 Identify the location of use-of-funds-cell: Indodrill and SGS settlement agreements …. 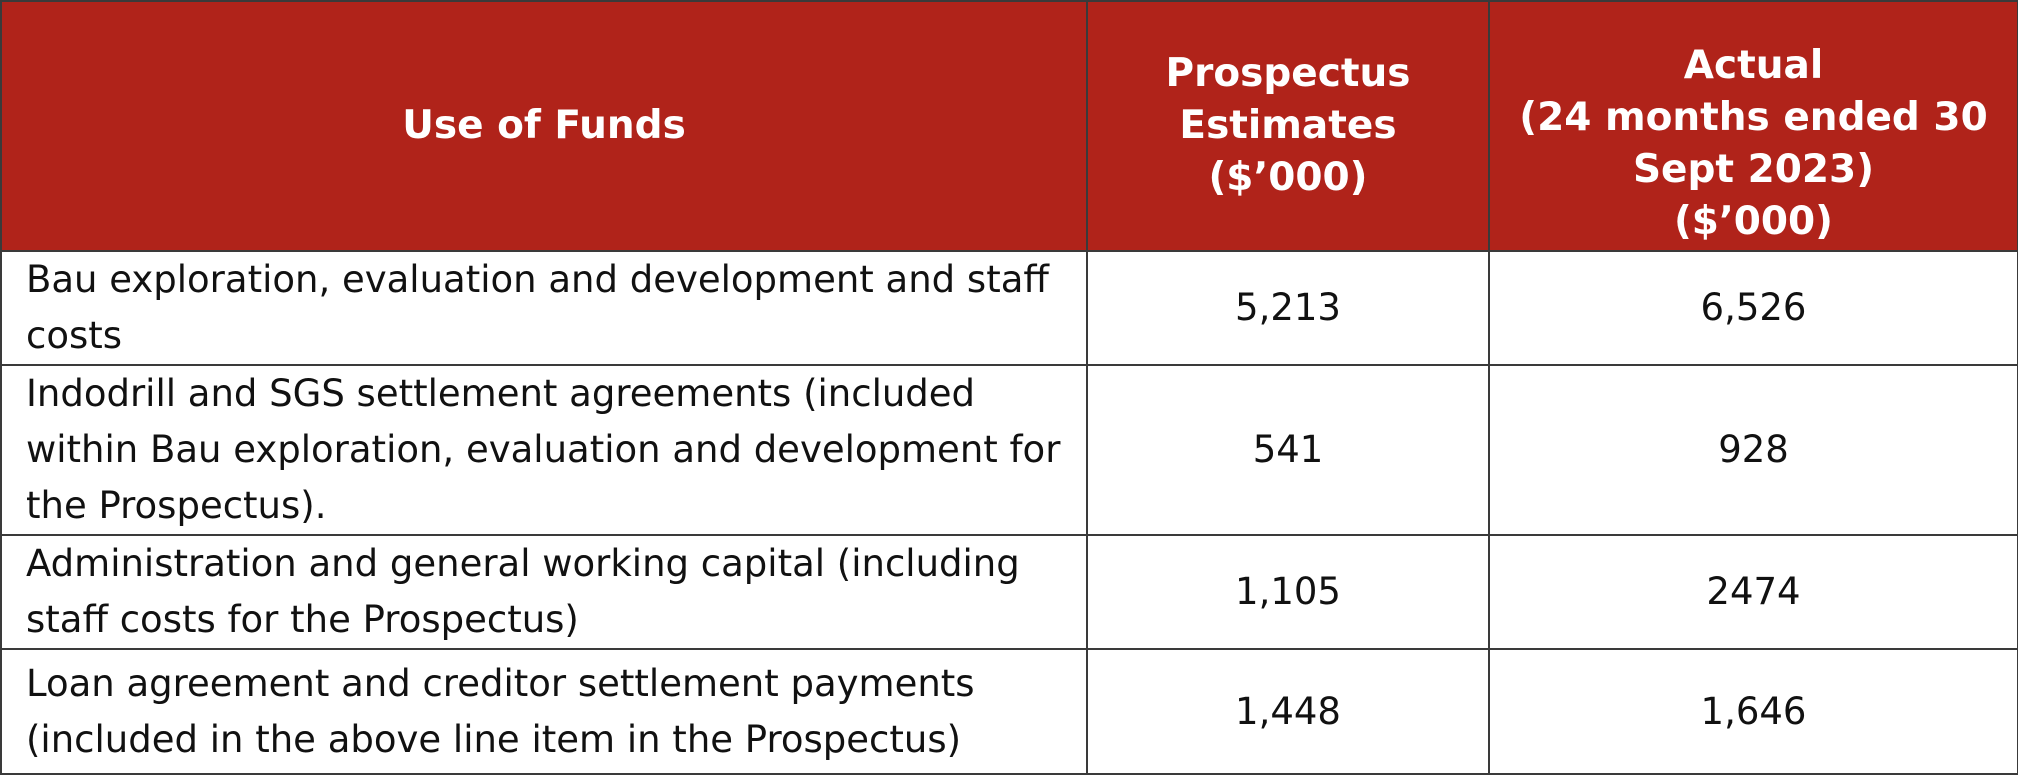
(544, 450).